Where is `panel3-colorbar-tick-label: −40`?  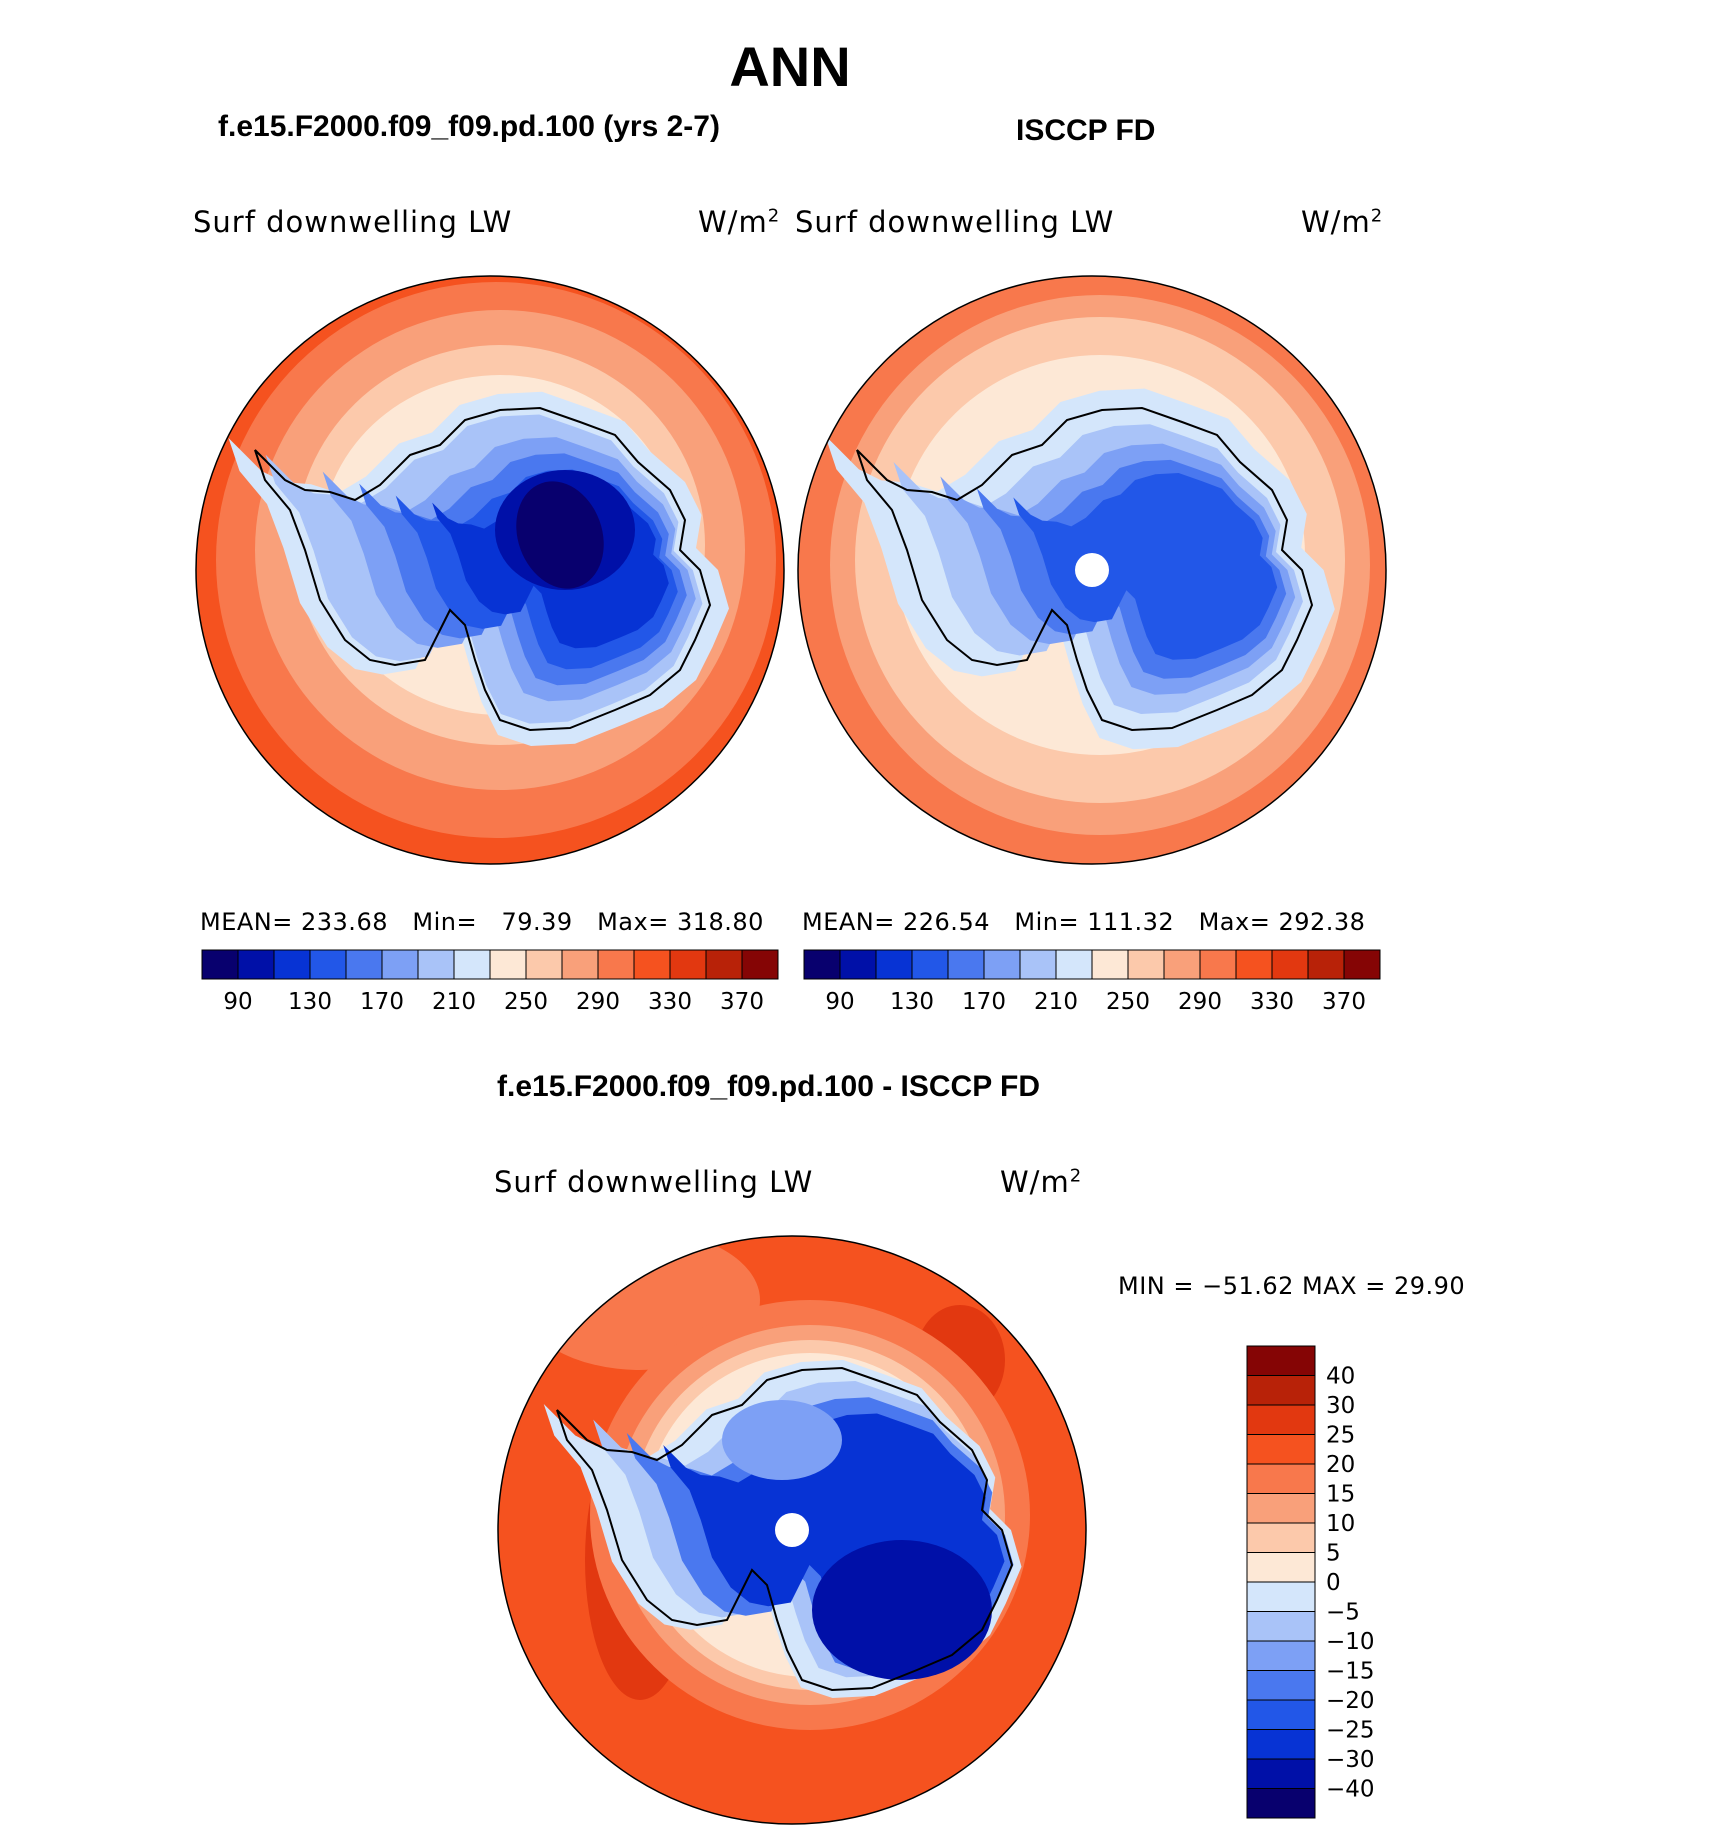
panel3-colorbar-tick-label: −40 is located at coordinates (1350, 1790).